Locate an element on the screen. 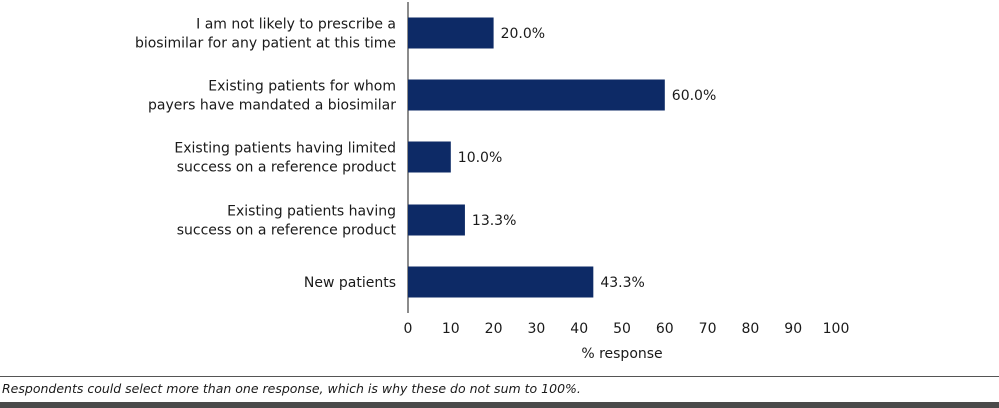 The height and width of the screenshot is (408, 999). x-tick-label-8: 80 is located at coordinates (750, 329).